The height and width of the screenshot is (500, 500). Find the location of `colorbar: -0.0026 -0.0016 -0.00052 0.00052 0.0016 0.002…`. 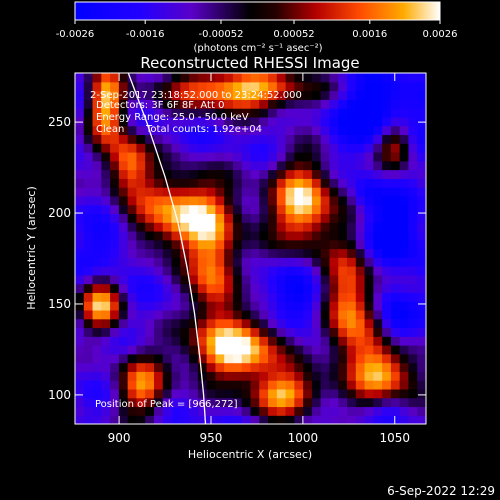

colorbar: -0.0026 -0.0016 -0.00052 0.00052 0.0016 0.002… is located at coordinates (257, 27).